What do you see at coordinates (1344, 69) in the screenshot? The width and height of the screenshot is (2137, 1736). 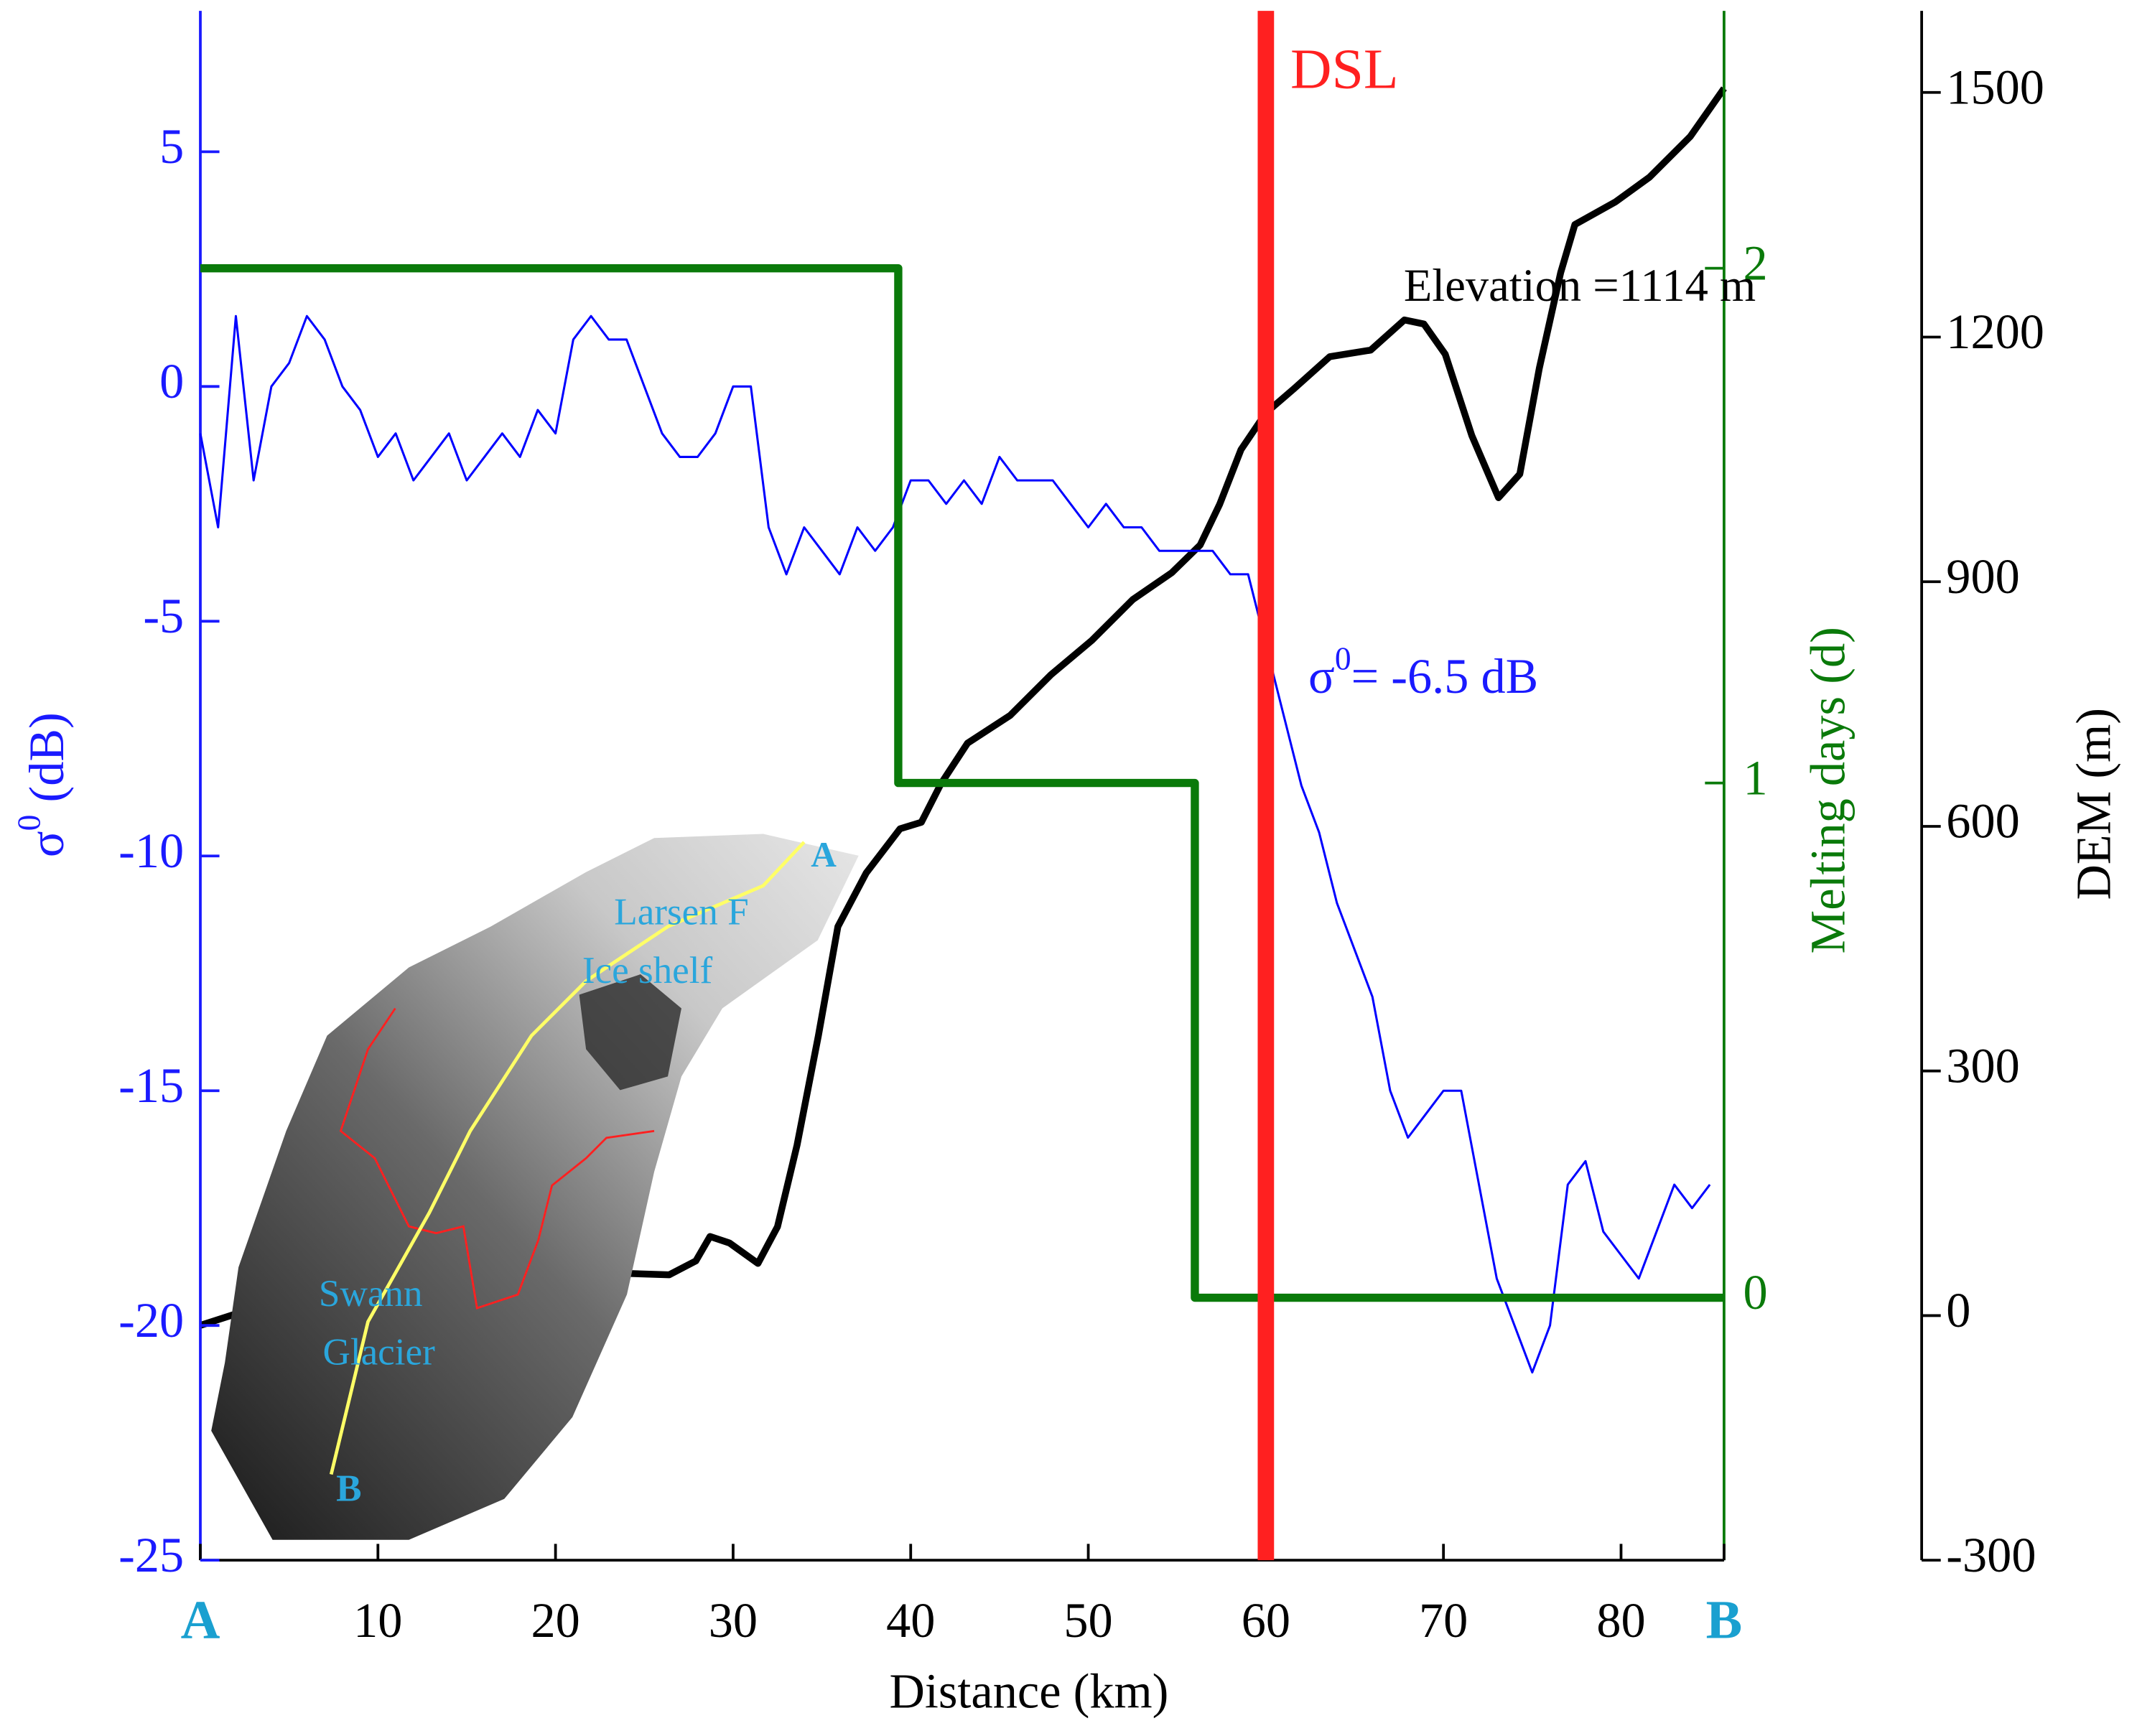 I see `dsl-label: DSL` at bounding box center [1344, 69].